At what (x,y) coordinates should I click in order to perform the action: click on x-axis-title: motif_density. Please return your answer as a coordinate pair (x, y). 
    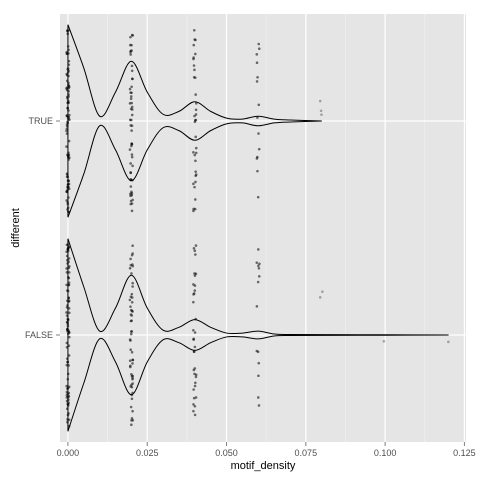
    Looking at the image, I should click on (263, 466).